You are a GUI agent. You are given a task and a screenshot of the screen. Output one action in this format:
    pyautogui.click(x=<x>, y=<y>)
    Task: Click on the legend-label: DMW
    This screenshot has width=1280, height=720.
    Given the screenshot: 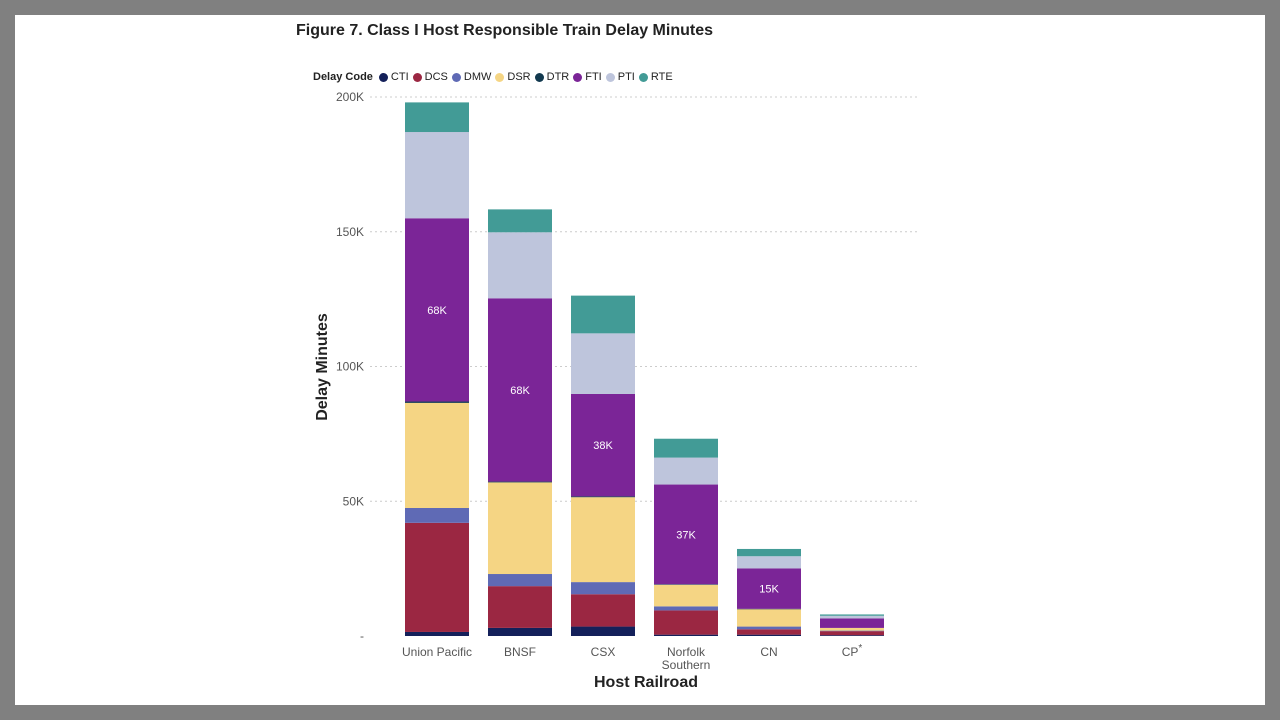 What is the action you would take?
    pyautogui.click(x=477, y=77)
    